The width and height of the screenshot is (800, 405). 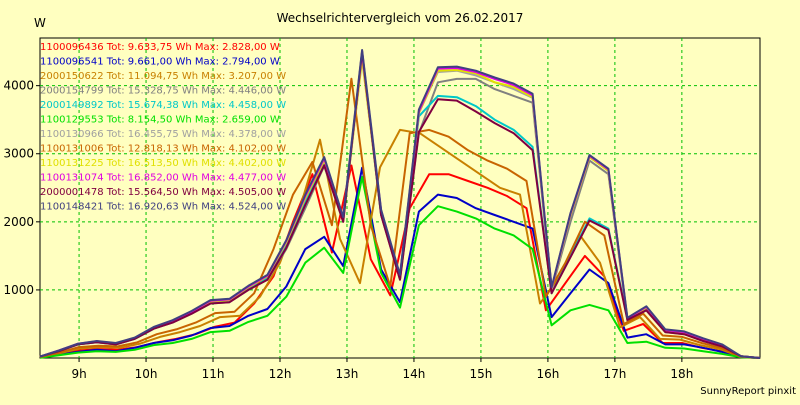 I want to click on y-tick-label: 1000, so click(x=18, y=290).